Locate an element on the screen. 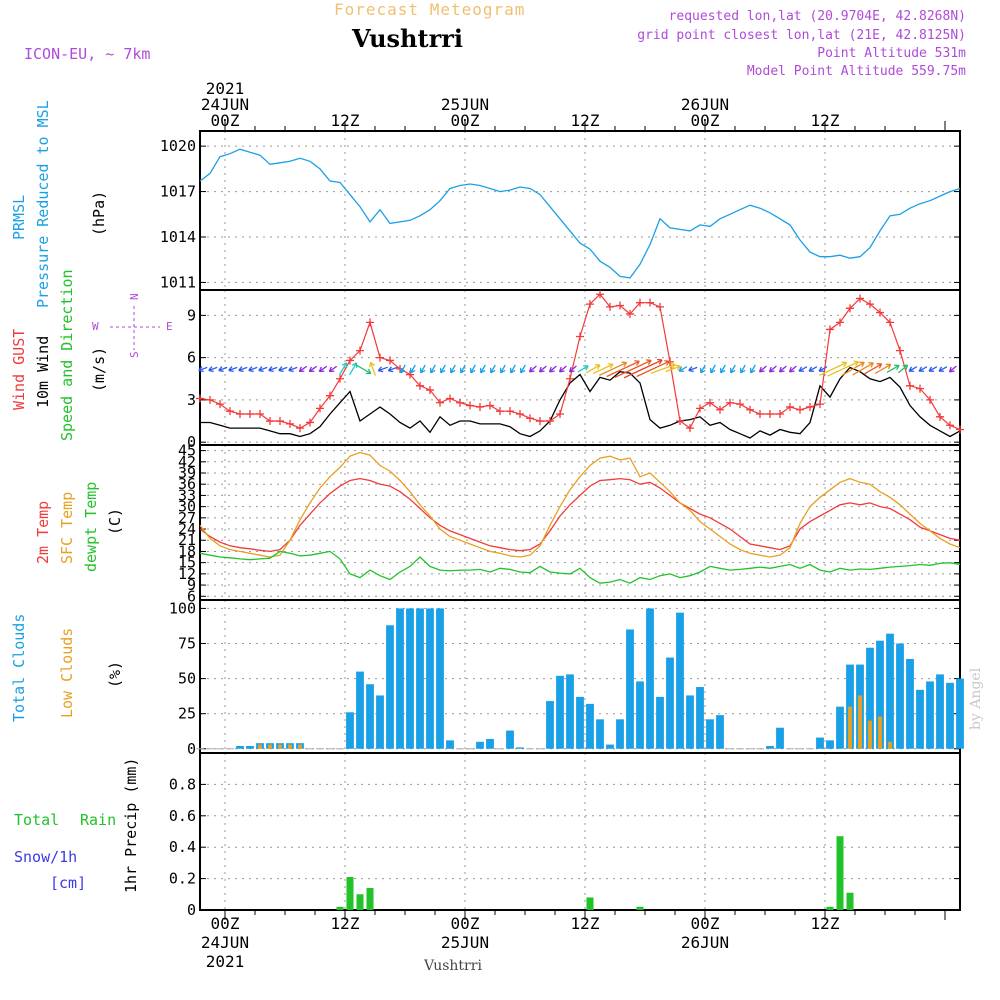 This screenshot has height=1000, width=1000. y-tick-label: 9 is located at coordinates (191, 315).